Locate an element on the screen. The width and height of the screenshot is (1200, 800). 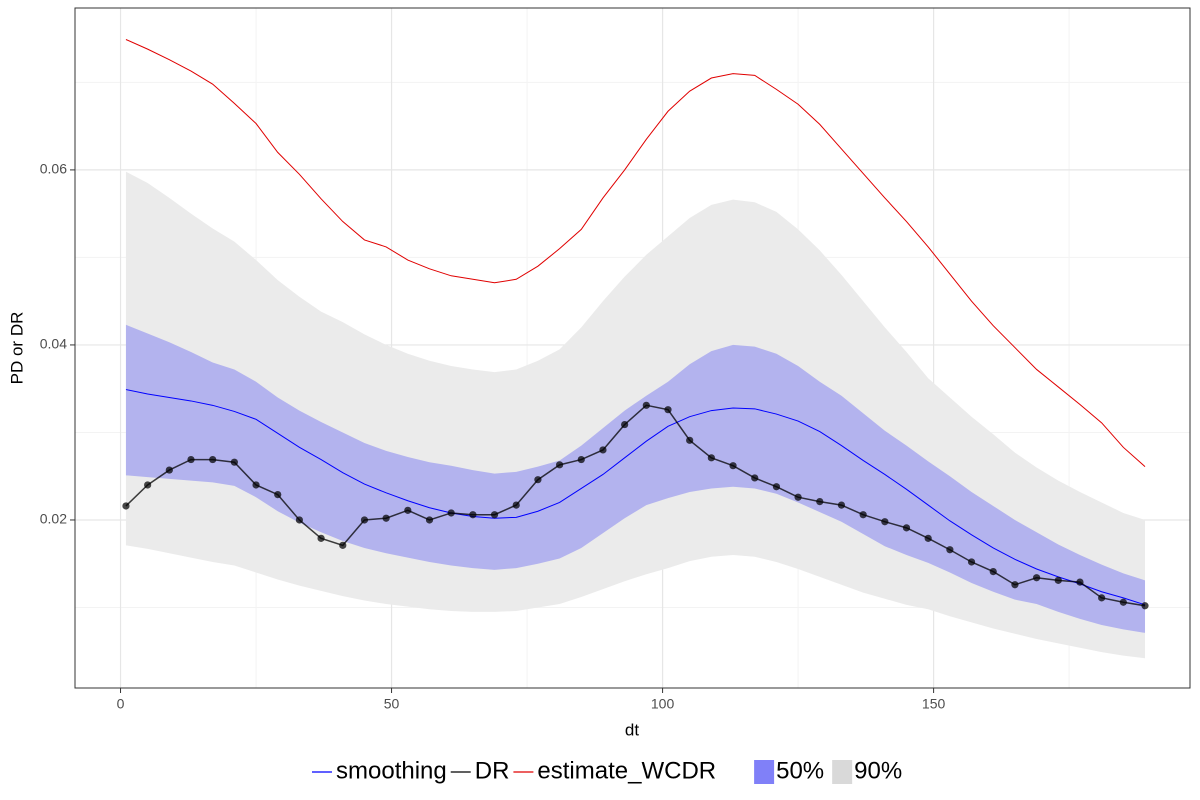
x-tick-label: 100 is located at coordinates (663, 704).